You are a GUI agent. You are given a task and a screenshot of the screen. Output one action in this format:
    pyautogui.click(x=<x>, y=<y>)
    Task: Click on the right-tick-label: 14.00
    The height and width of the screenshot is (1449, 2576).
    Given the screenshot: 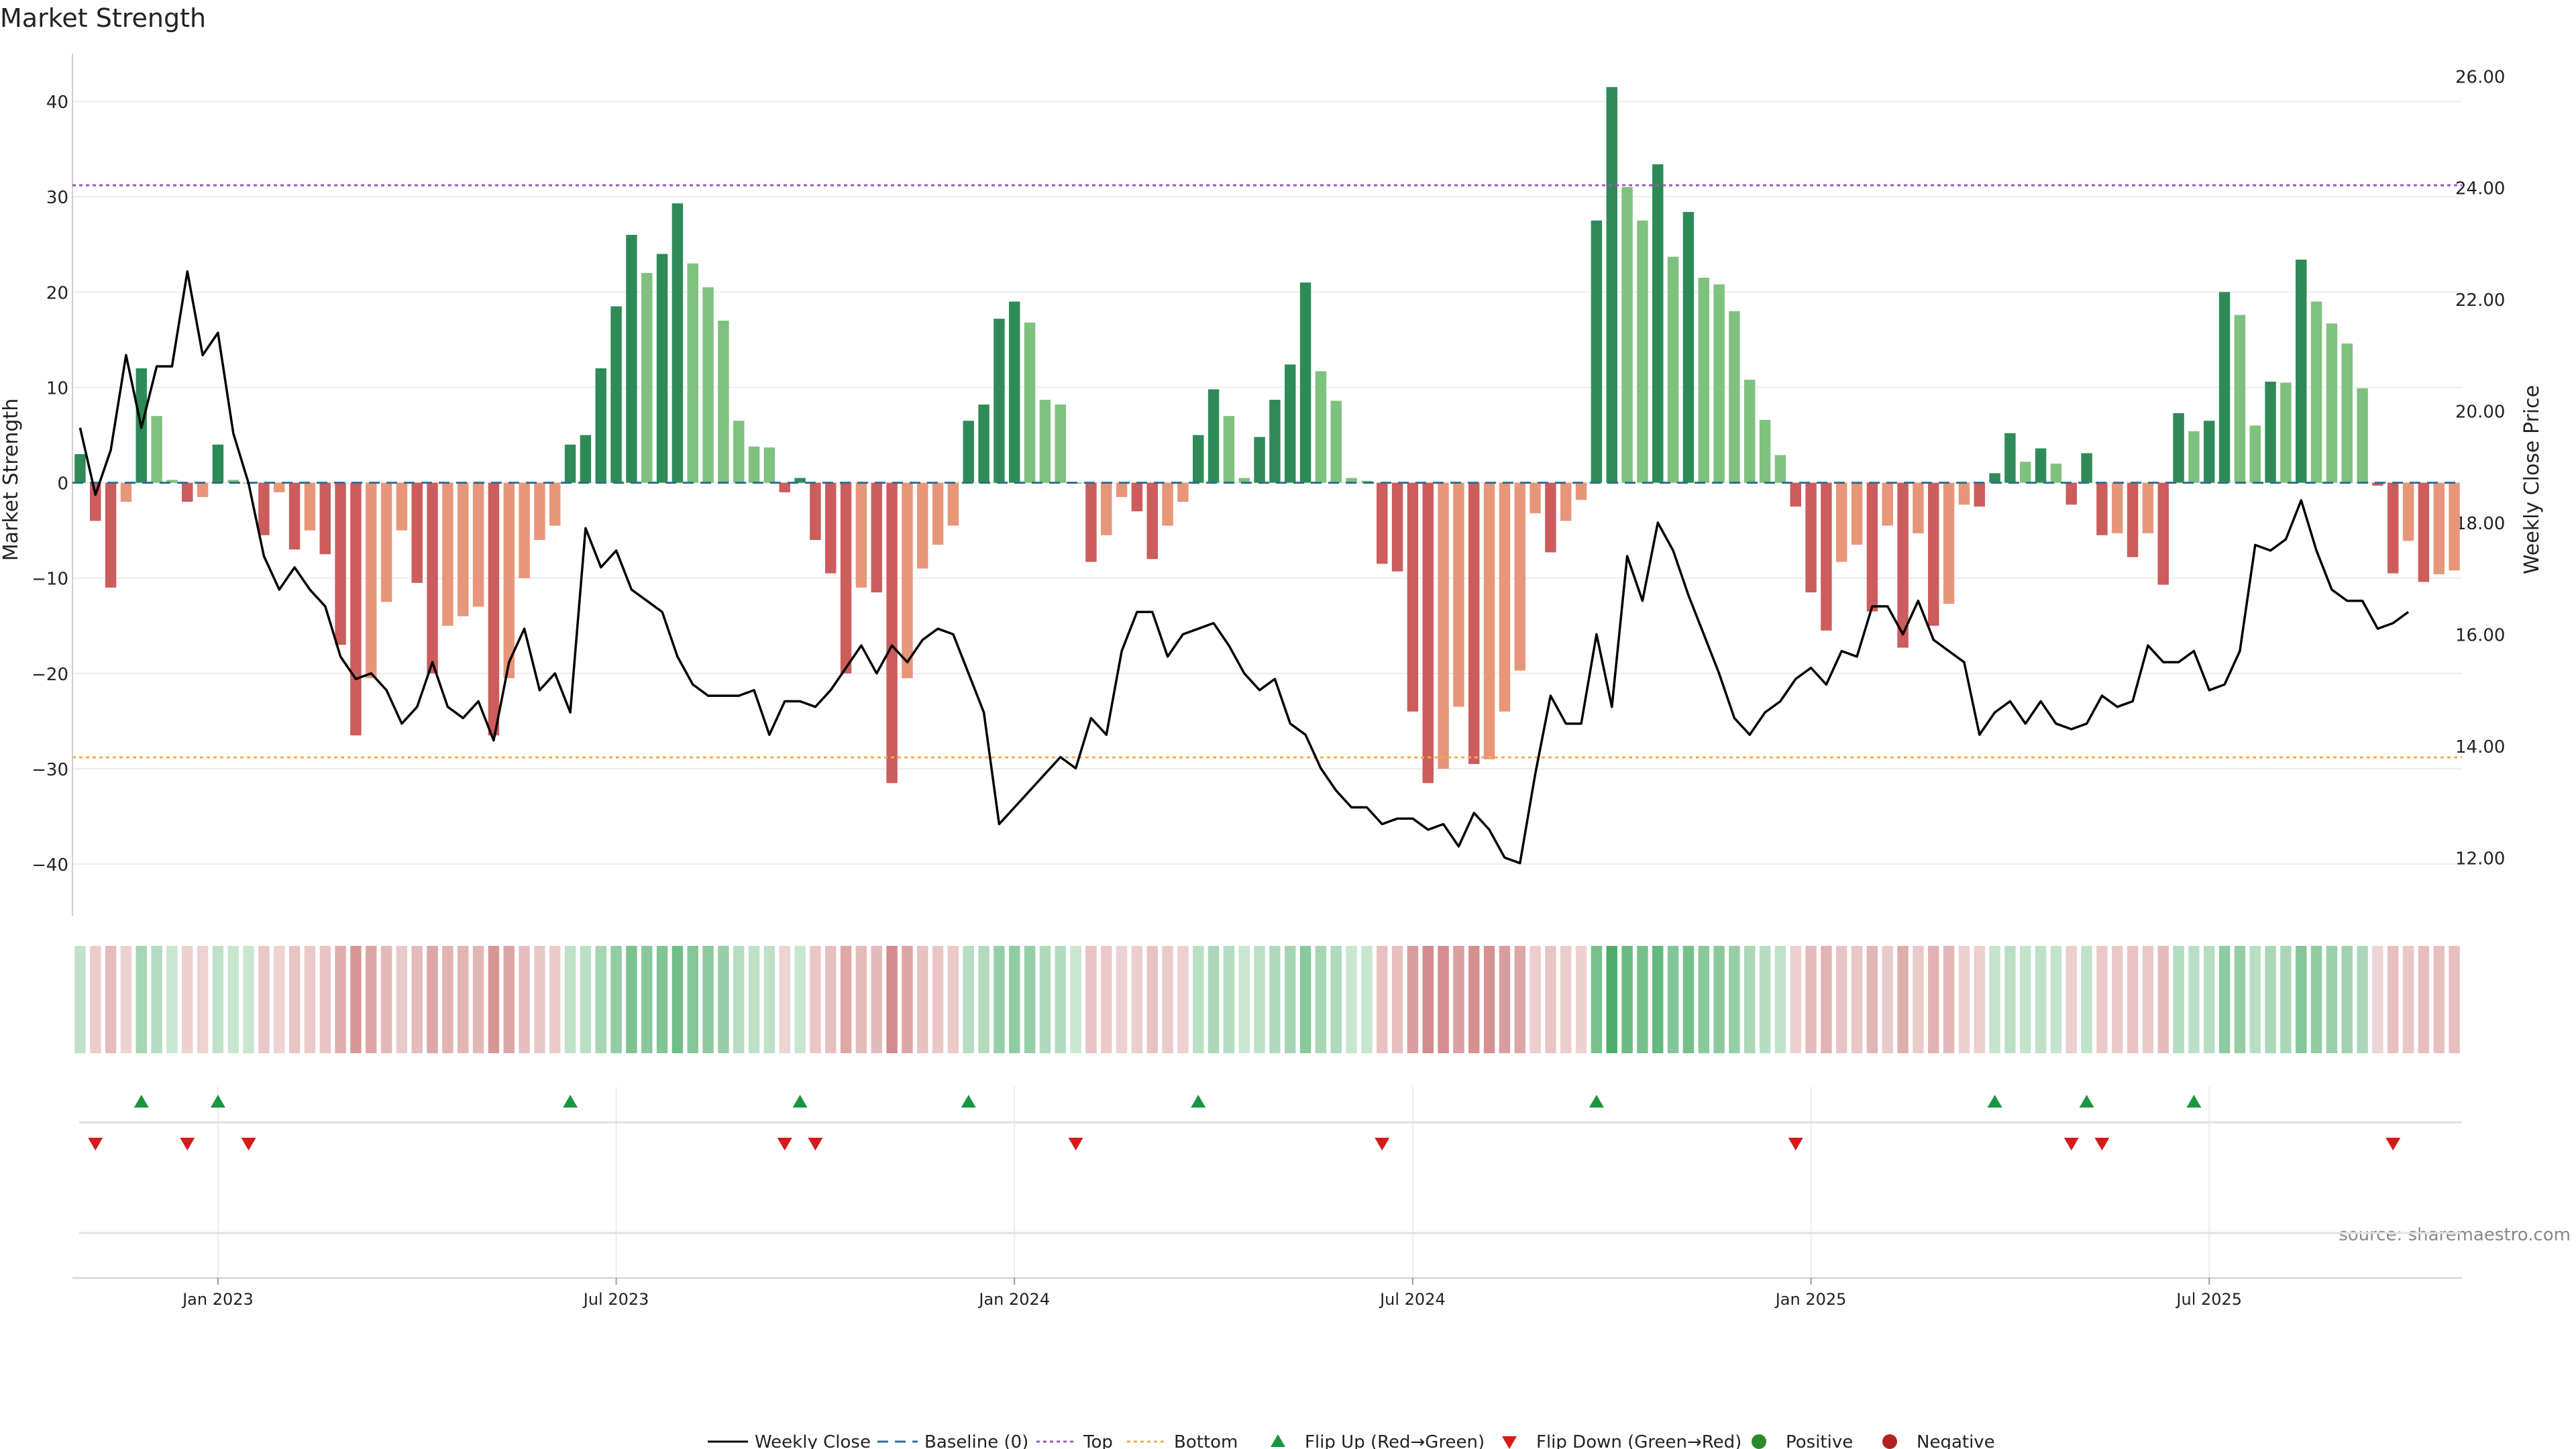 What is the action you would take?
    pyautogui.click(x=2480, y=747)
    